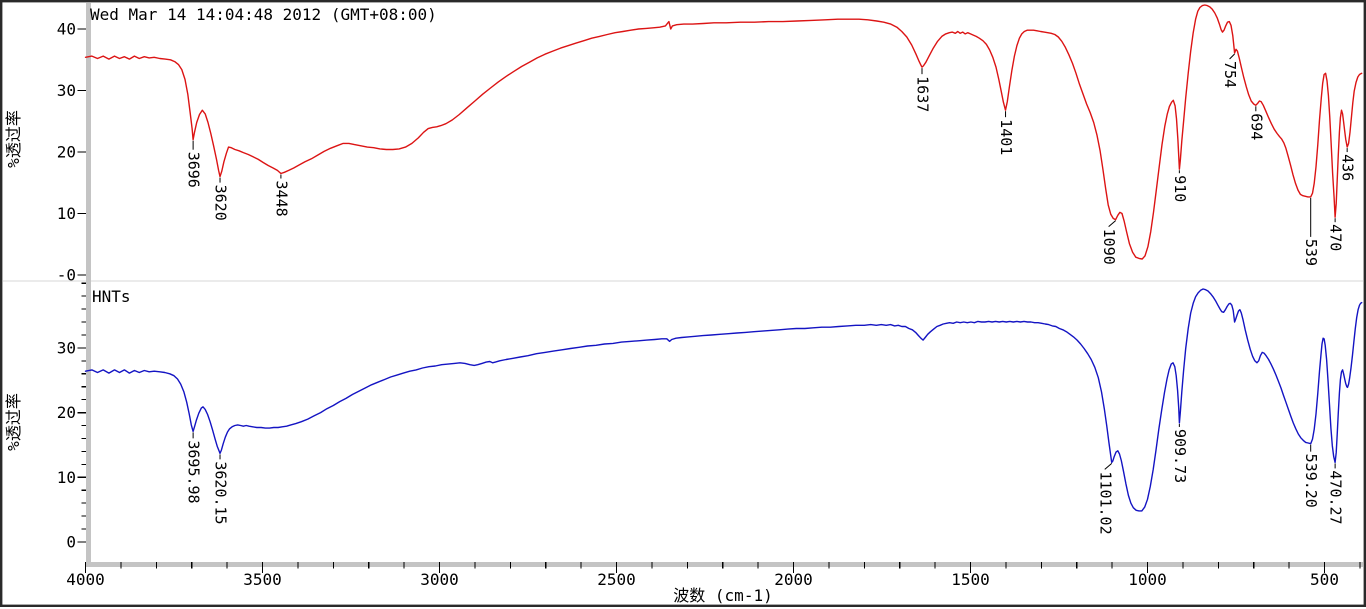  Describe the element at coordinates (970, 579) in the screenshot. I see `x-tick-label: 1500` at that location.